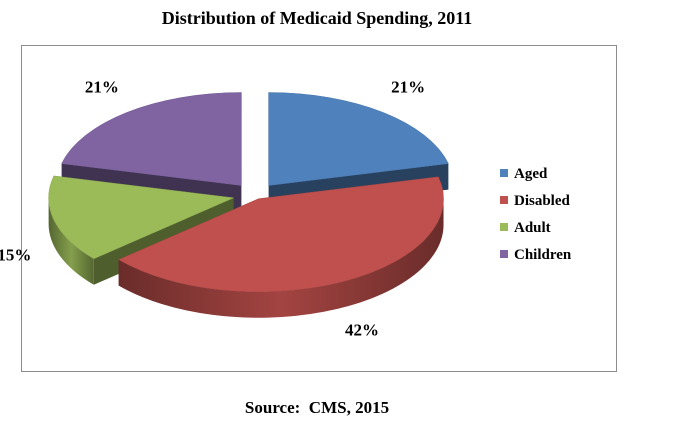 The width and height of the screenshot is (680, 434). I want to click on legend-swatch-children, so click(504, 254).